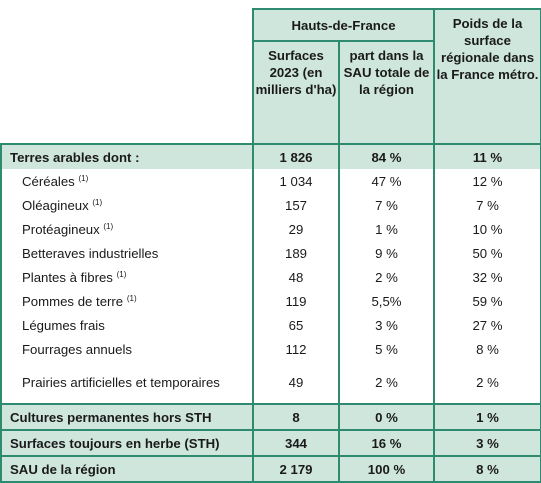  I want to click on table-row: Protéagineux (1) 29 1 % 10 %, so click(270, 229).